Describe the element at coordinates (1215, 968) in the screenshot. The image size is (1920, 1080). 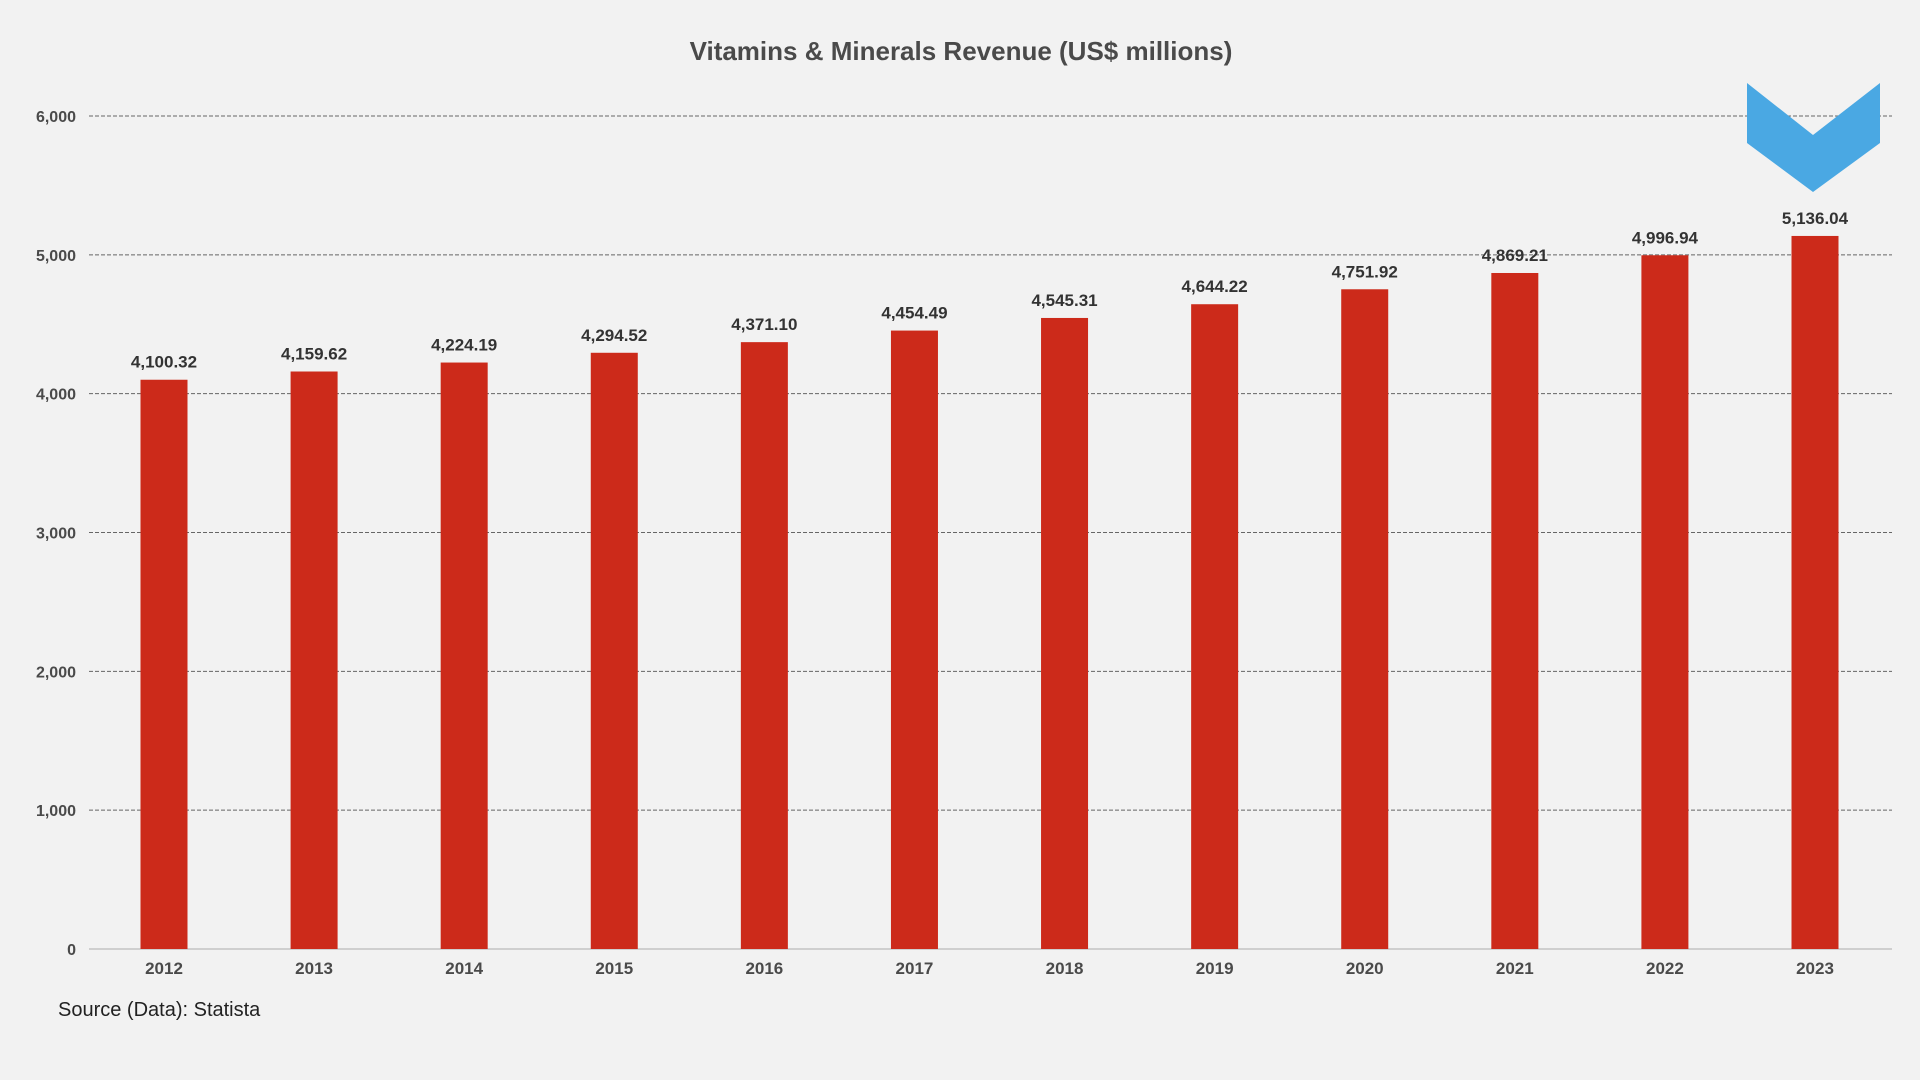
I see `x-tick-label: 2019` at that location.